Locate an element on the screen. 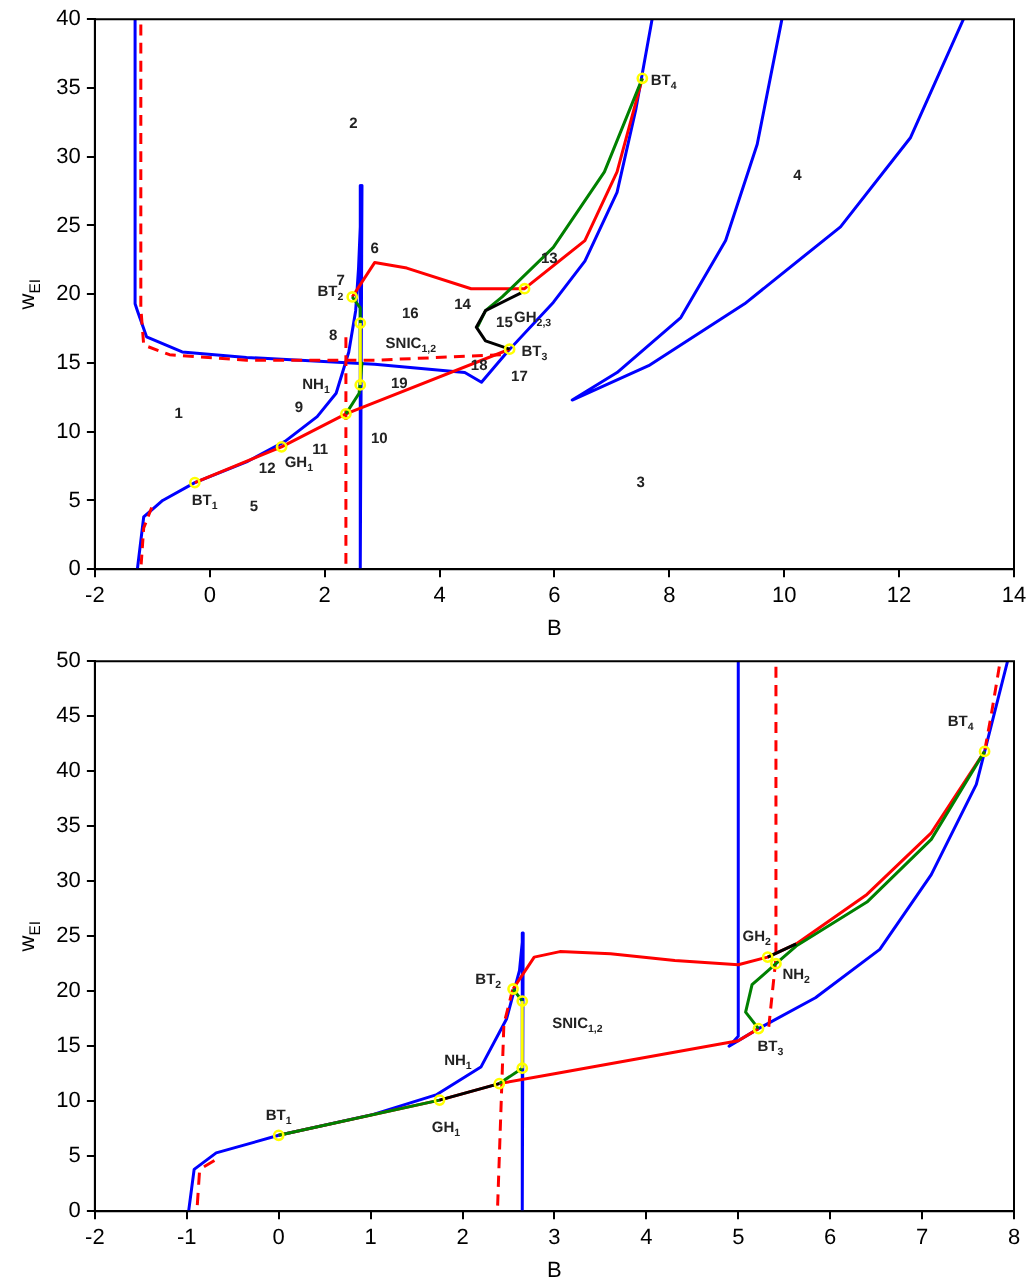 Image resolution: width=1034 pixels, height=1284 pixels. x-tick-label: 10 is located at coordinates (784, 596).